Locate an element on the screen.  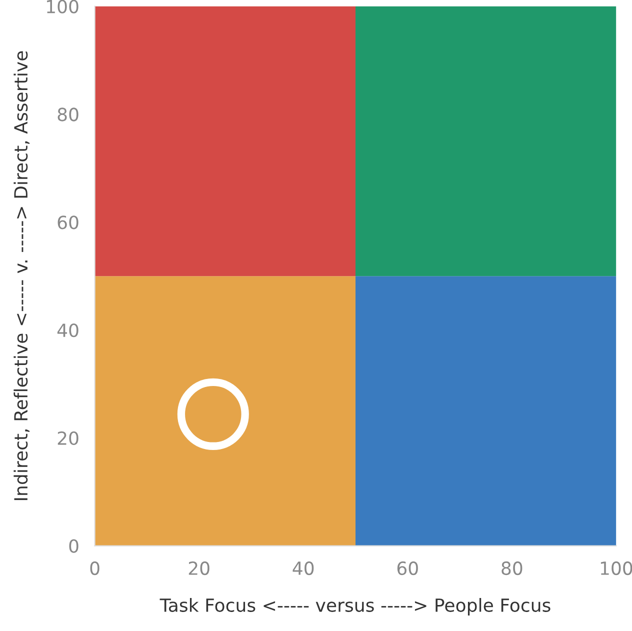
x-tick-label: 80 is located at coordinates (512, 568).